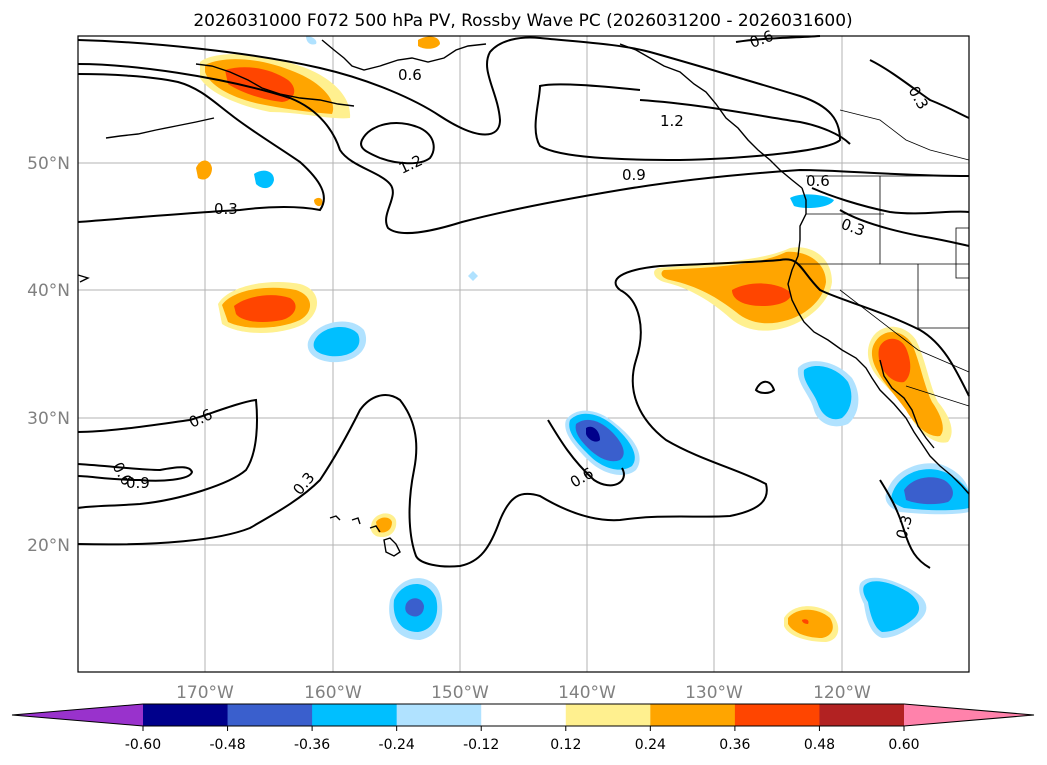 The image size is (1047, 765). I want to click on colorbar-tick-label: -0.24, so click(397, 745).